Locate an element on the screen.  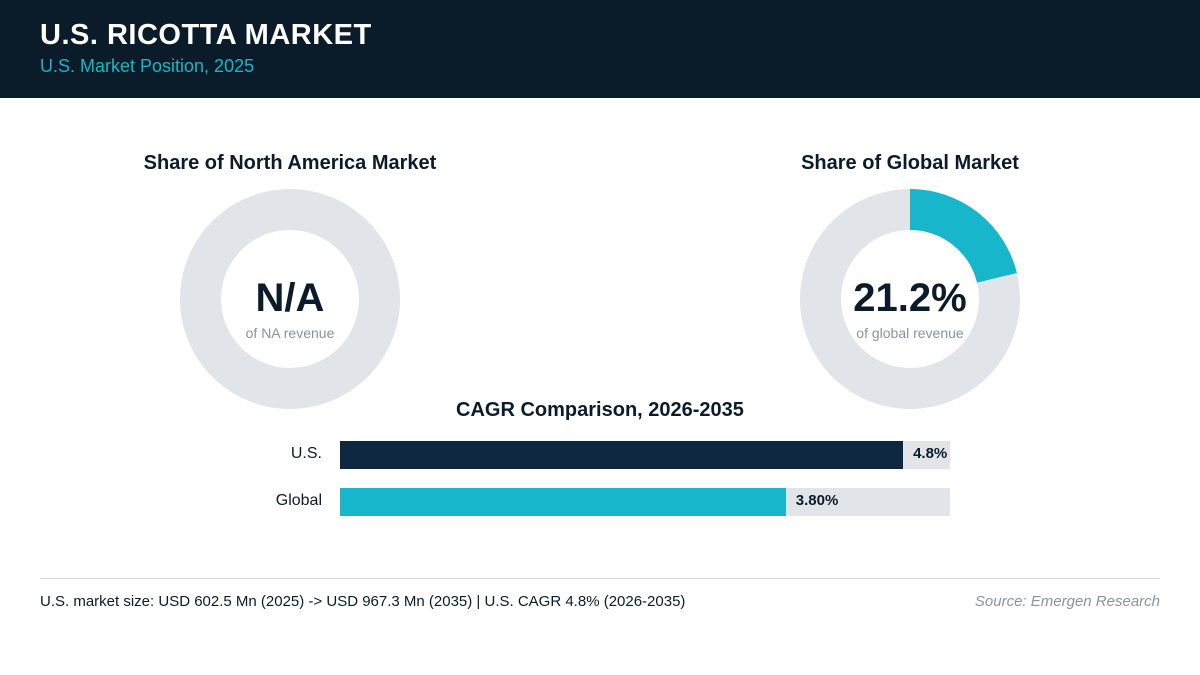
global-share-donut: 21.2% of global revenue is located at coordinates (910, 299).